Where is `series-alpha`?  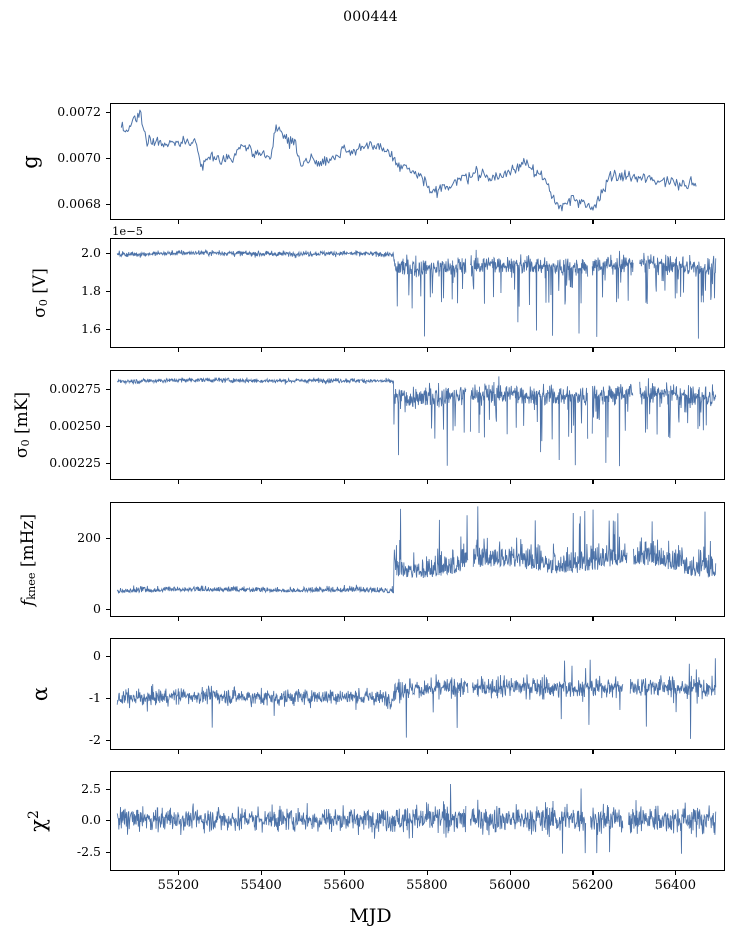 series-alpha is located at coordinates (416, 698).